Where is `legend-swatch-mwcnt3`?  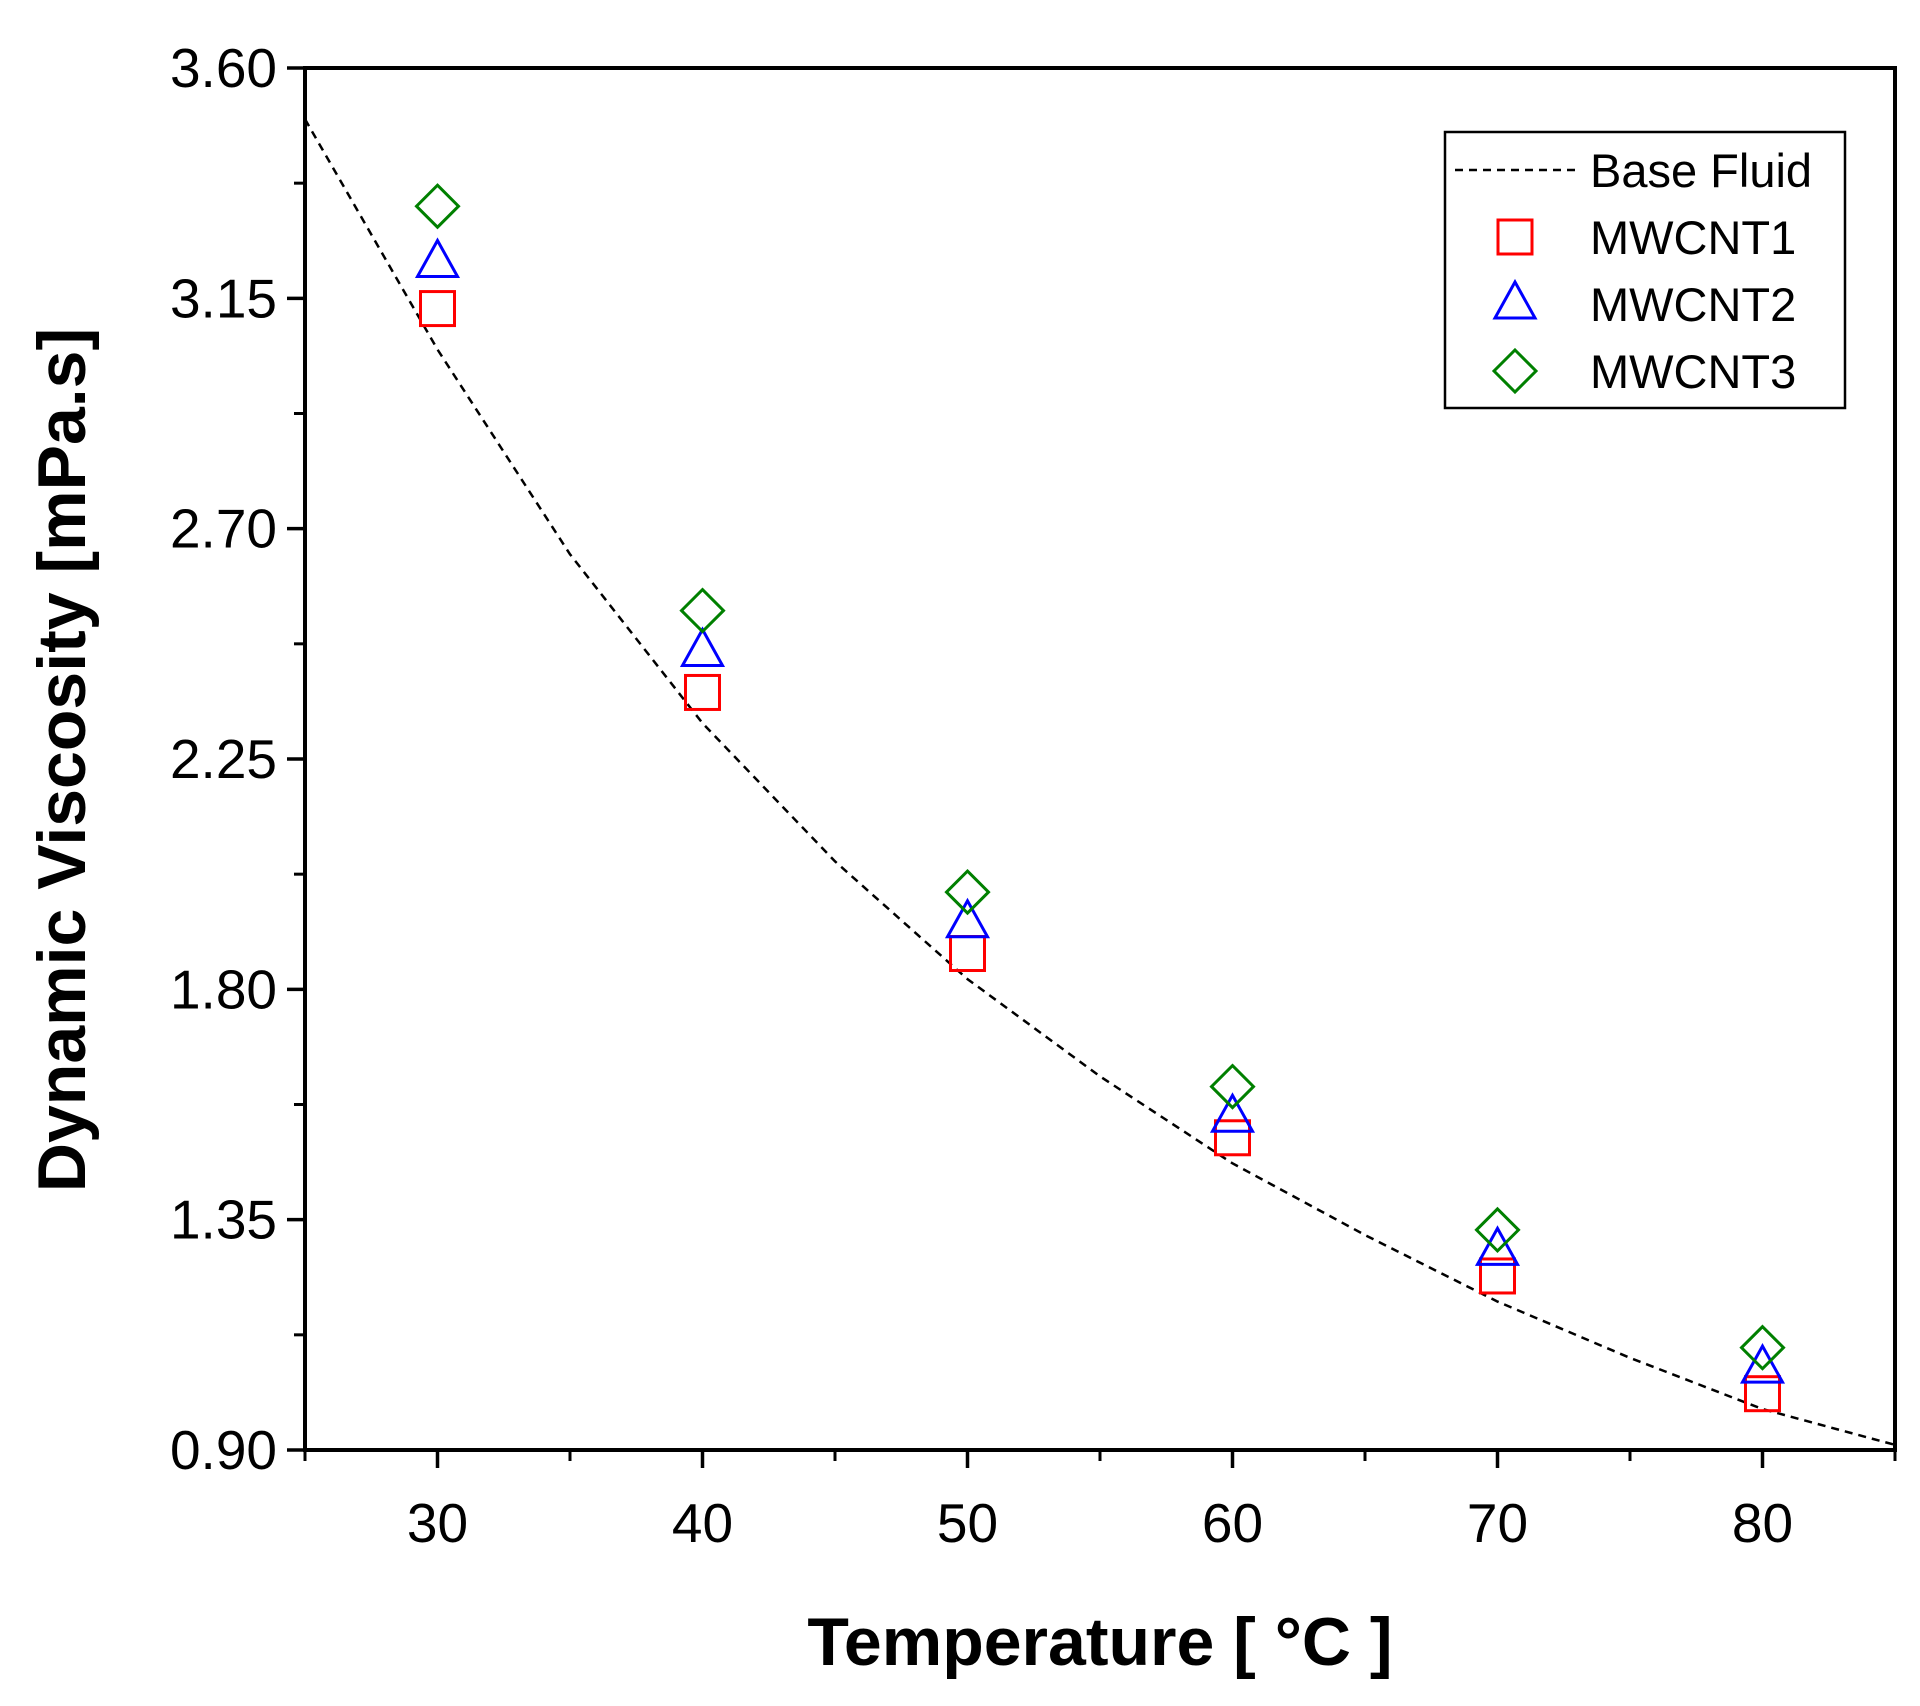
legend-swatch-mwcnt3 is located at coordinates (1515, 371).